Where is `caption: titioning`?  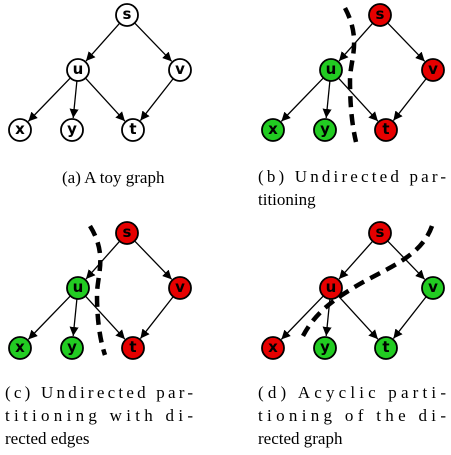 caption: titioning is located at coordinates (287, 199).